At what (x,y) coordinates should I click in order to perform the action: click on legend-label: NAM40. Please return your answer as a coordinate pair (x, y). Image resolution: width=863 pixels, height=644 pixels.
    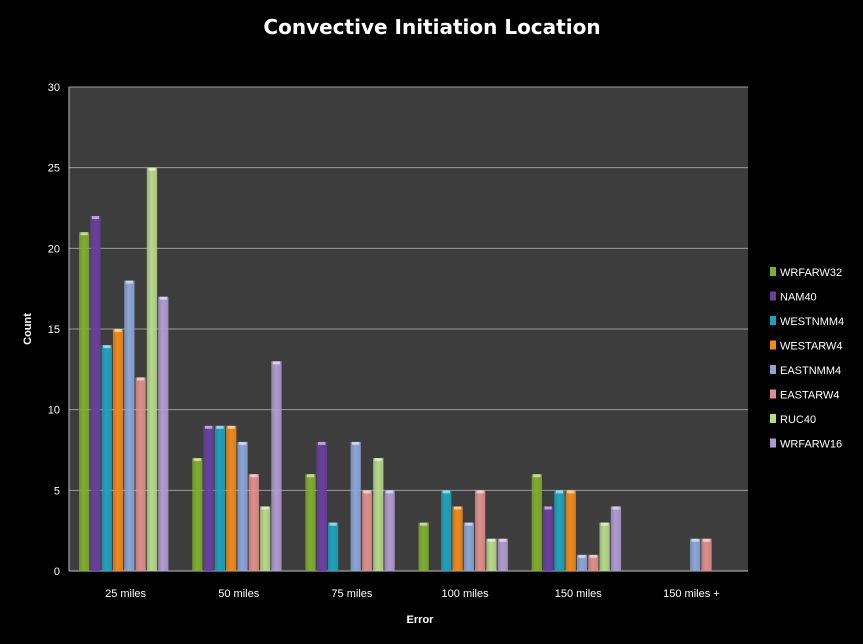
    Looking at the image, I should click on (798, 298).